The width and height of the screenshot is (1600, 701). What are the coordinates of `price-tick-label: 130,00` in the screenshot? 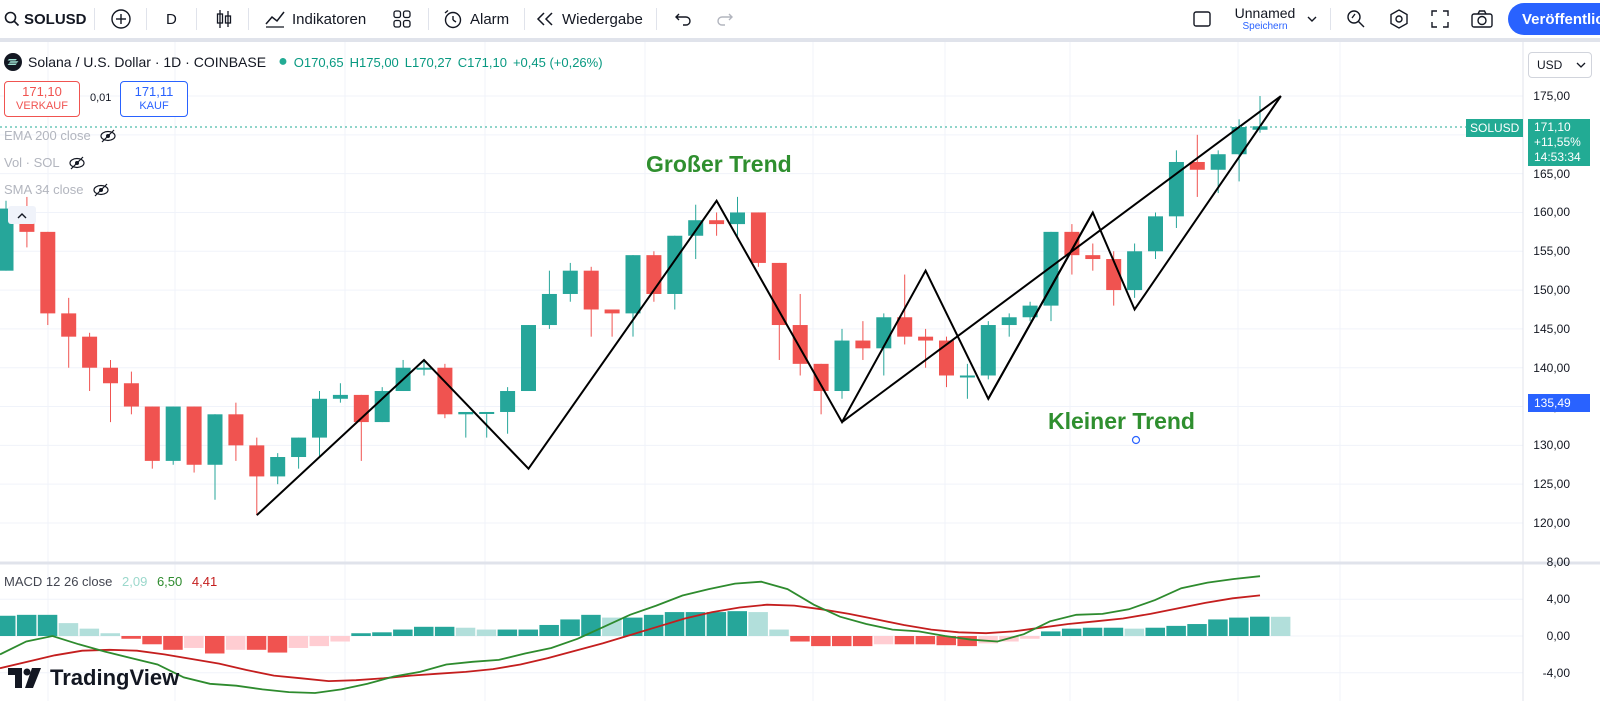 It's located at (1551, 445).